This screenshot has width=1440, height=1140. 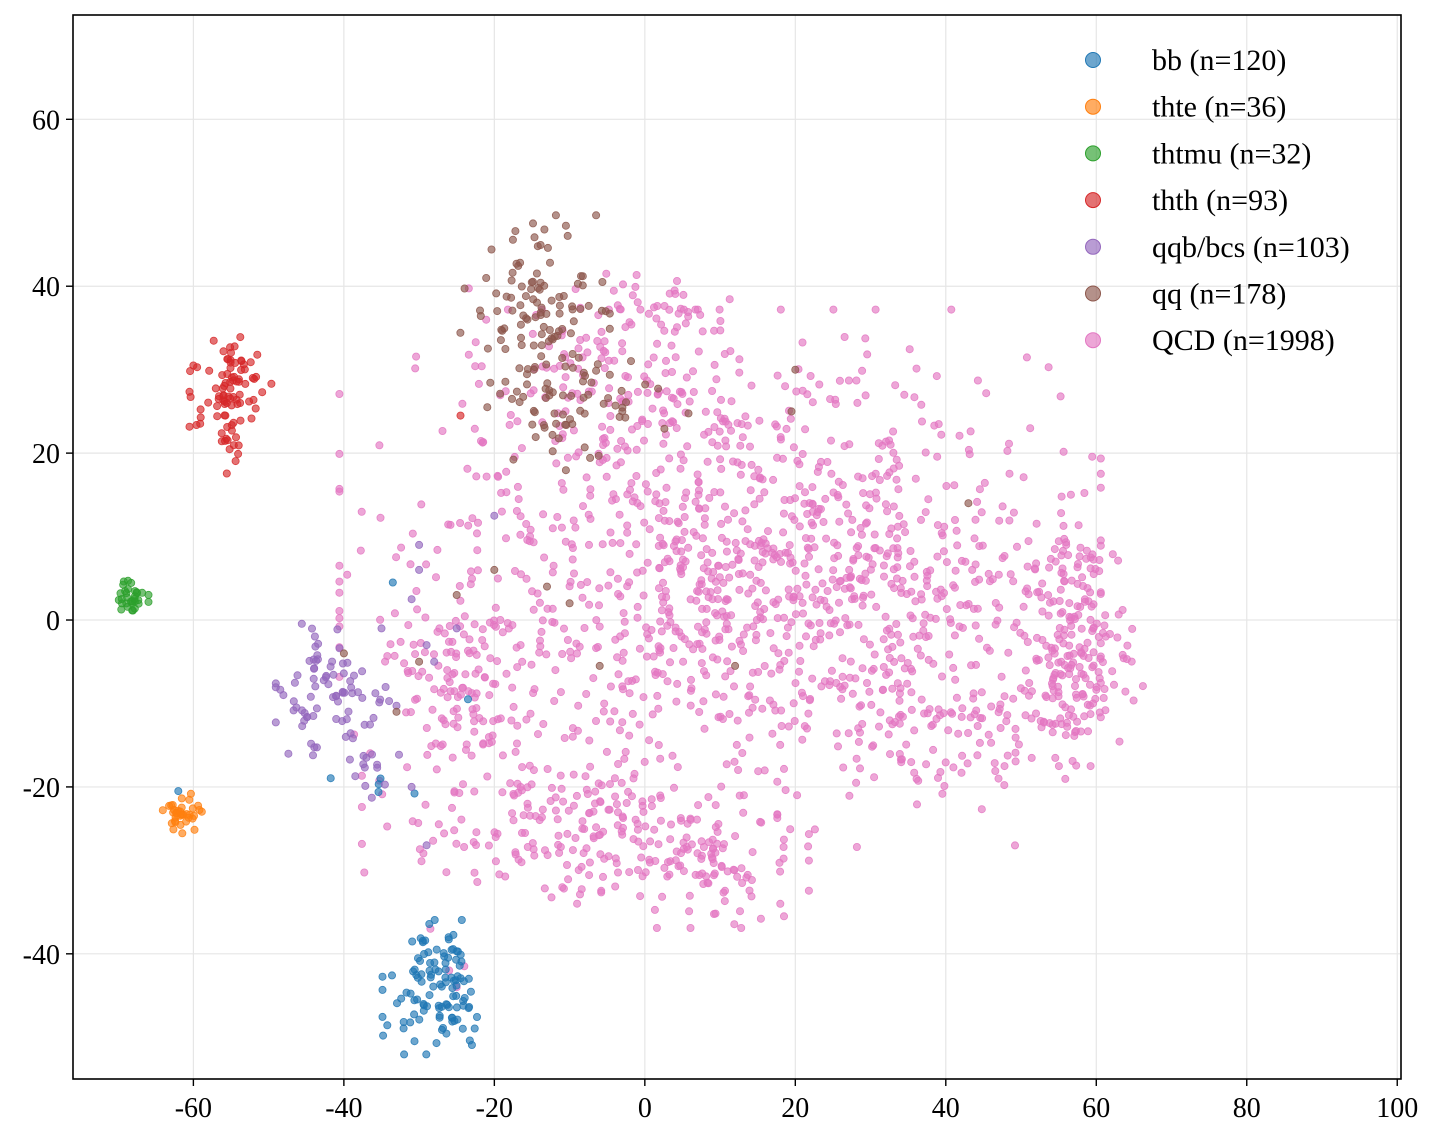 I want to click on y-tick-label: 40, so click(x=46, y=287).